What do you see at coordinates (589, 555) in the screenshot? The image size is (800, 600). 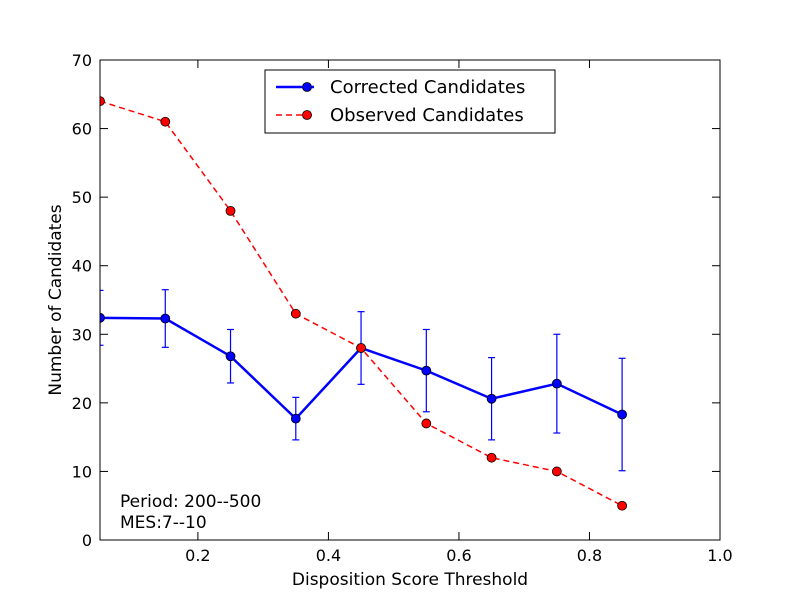 I see `x-tick-label: 0.8` at bounding box center [589, 555].